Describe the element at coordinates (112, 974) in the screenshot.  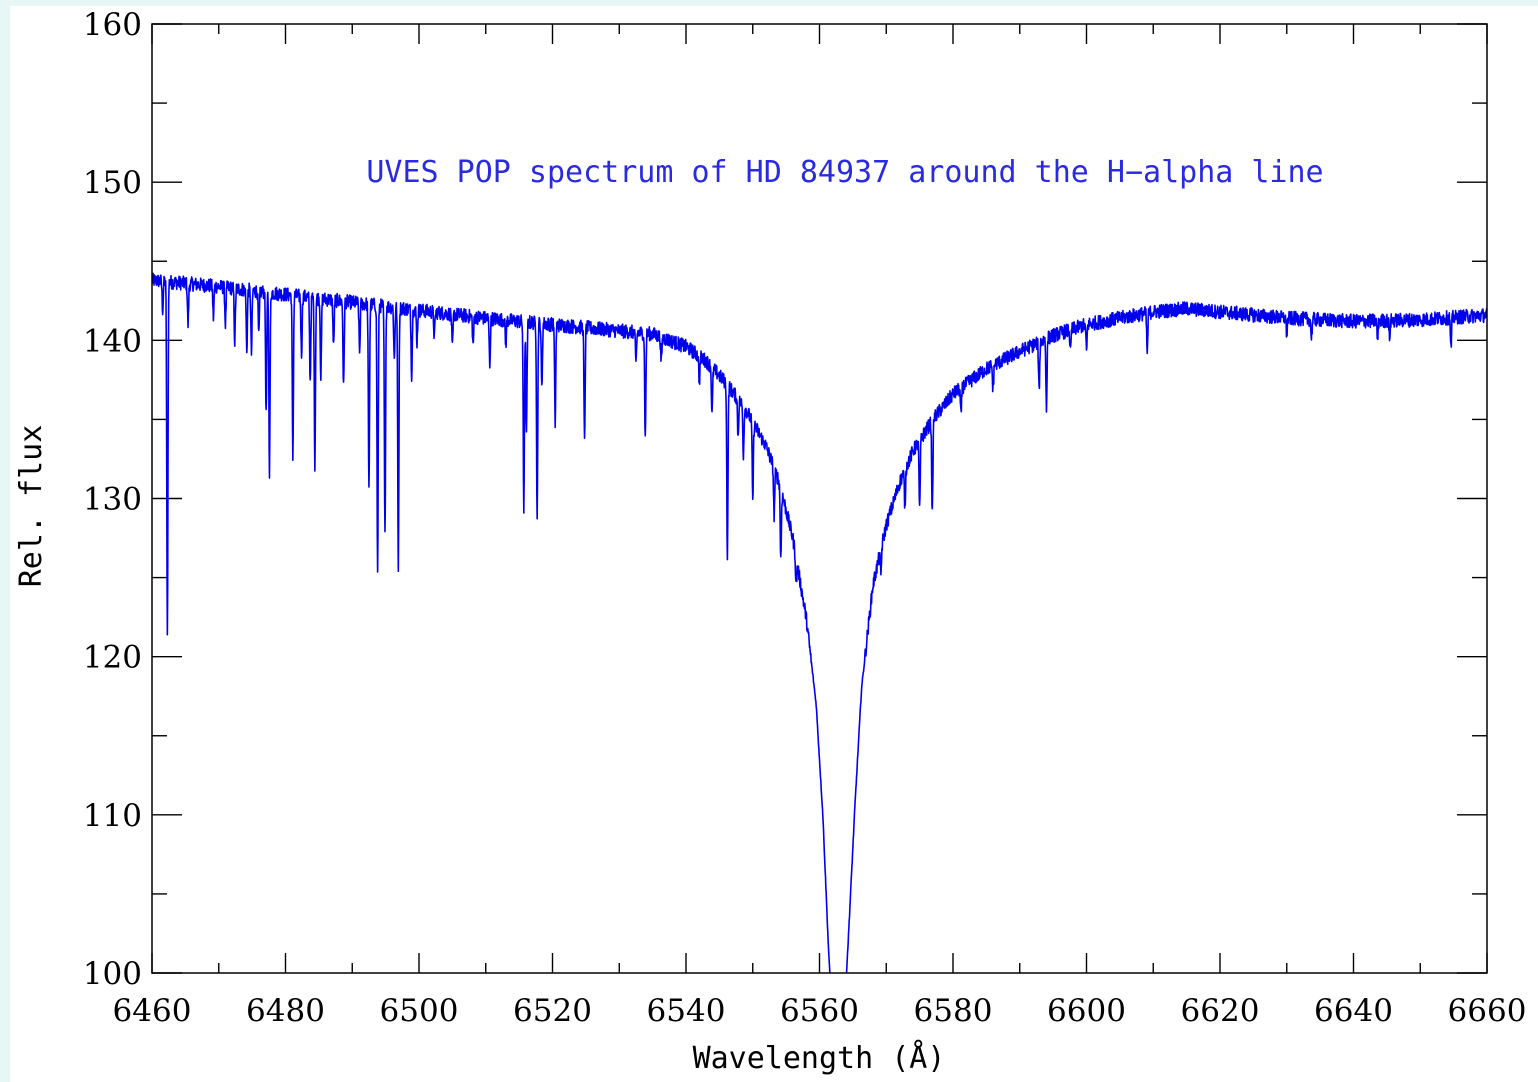
I see `y-tick-label: 100` at that location.